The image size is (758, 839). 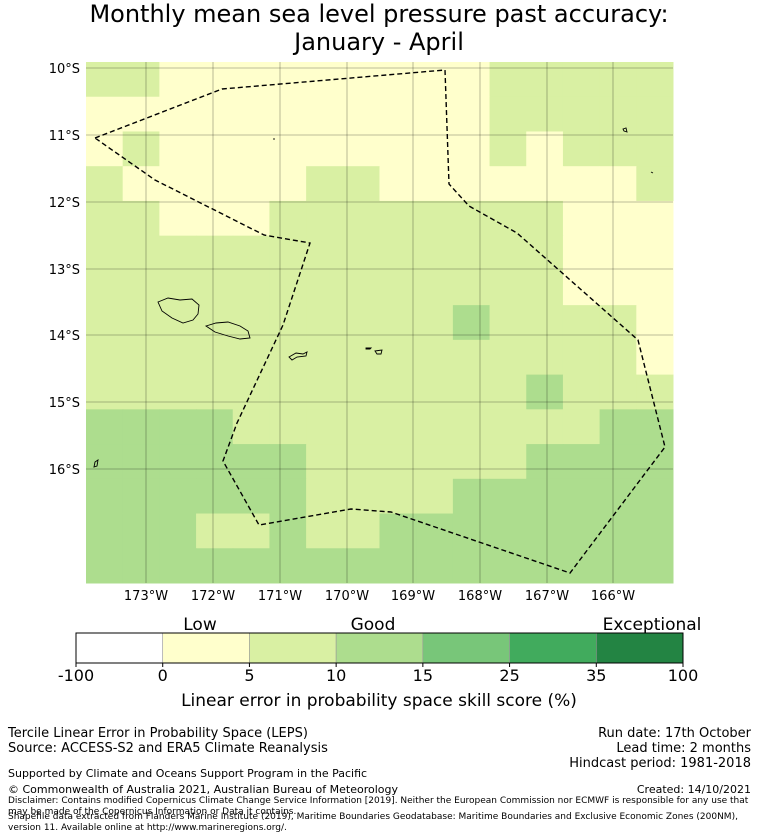 What do you see at coordinates (613, 594) in the screenshot?
I see `lon-label: 166°W` at bounding box center [613, 594].